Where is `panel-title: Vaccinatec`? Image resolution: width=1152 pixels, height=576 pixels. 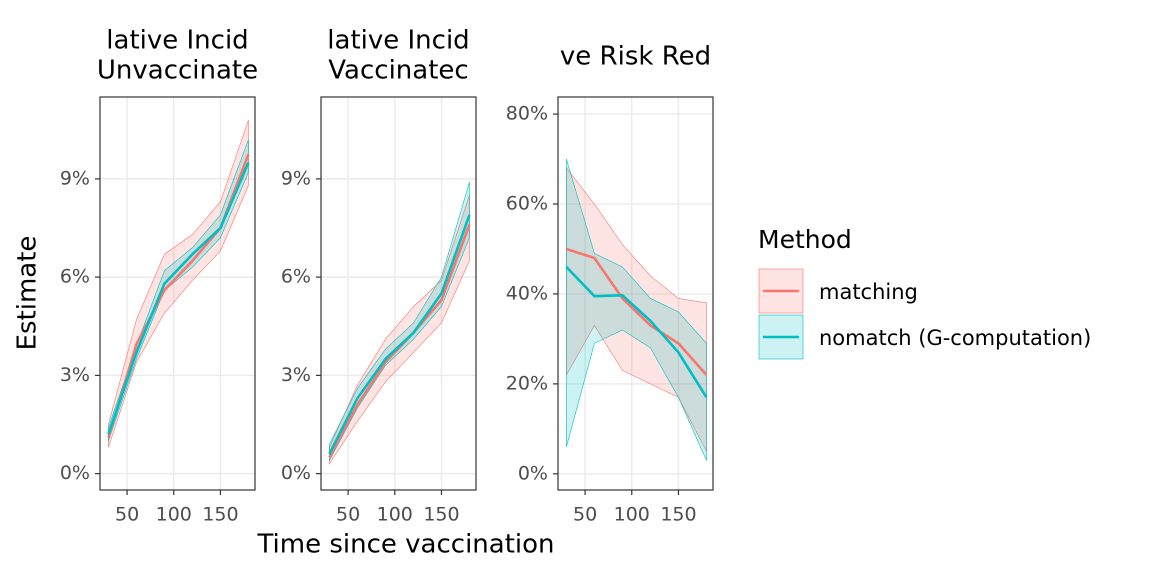
panel-title: Vaccinatec is located at coordinates (398, 71).